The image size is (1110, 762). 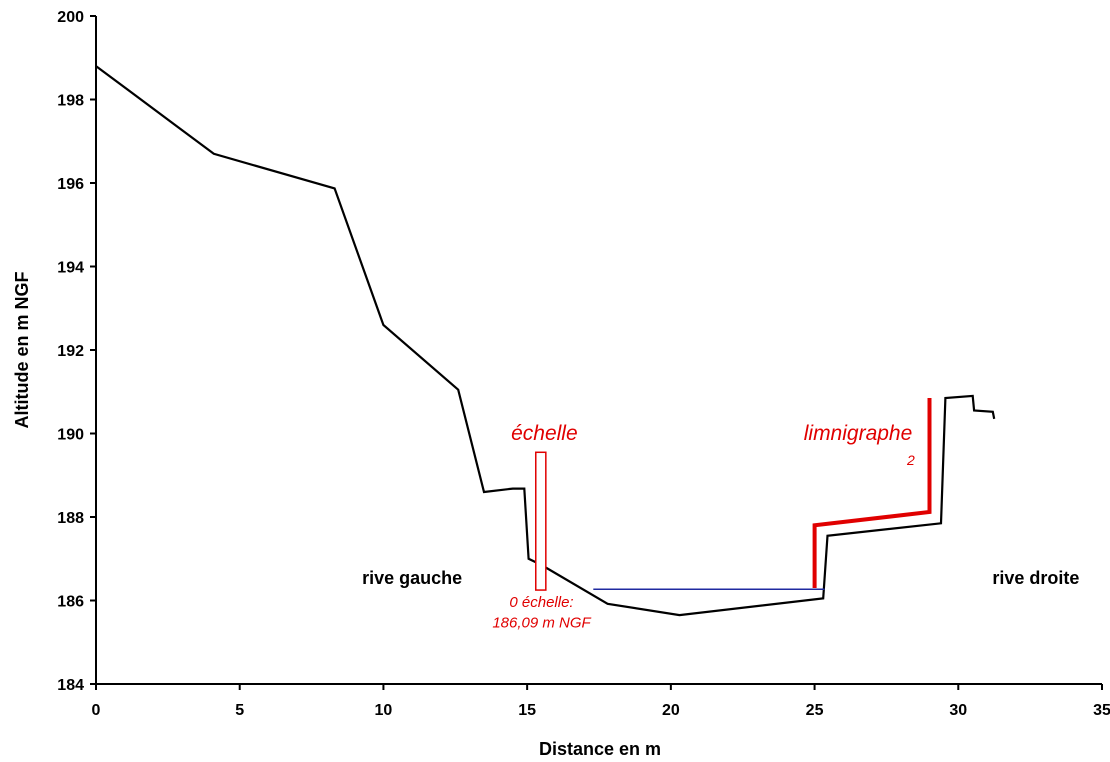 What do you see at coordinates (70, 351) in the screenshot?
I see `y-tick-label: 192` at bounding box center [70, 351].